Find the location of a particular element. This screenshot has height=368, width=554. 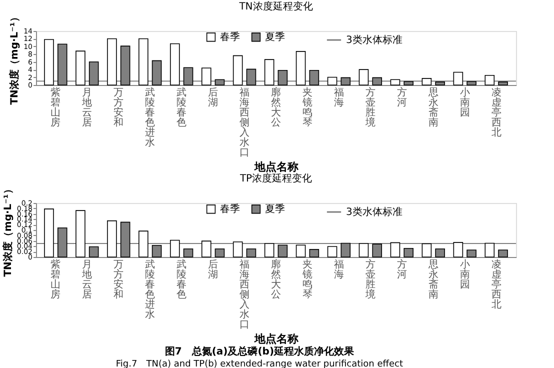

caption: Fig.7 TN(a) and TP(b) extended-range water purification effect is located at coordinates (260, 364).